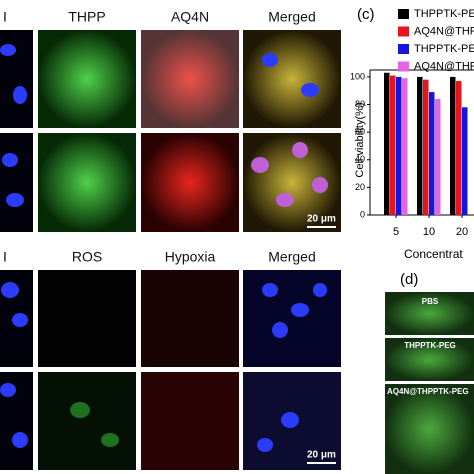 The image size is (474, 474). Describe the element at coordinates (409, 279) in the screenshot. I see `panel-label: (d)` at that location.